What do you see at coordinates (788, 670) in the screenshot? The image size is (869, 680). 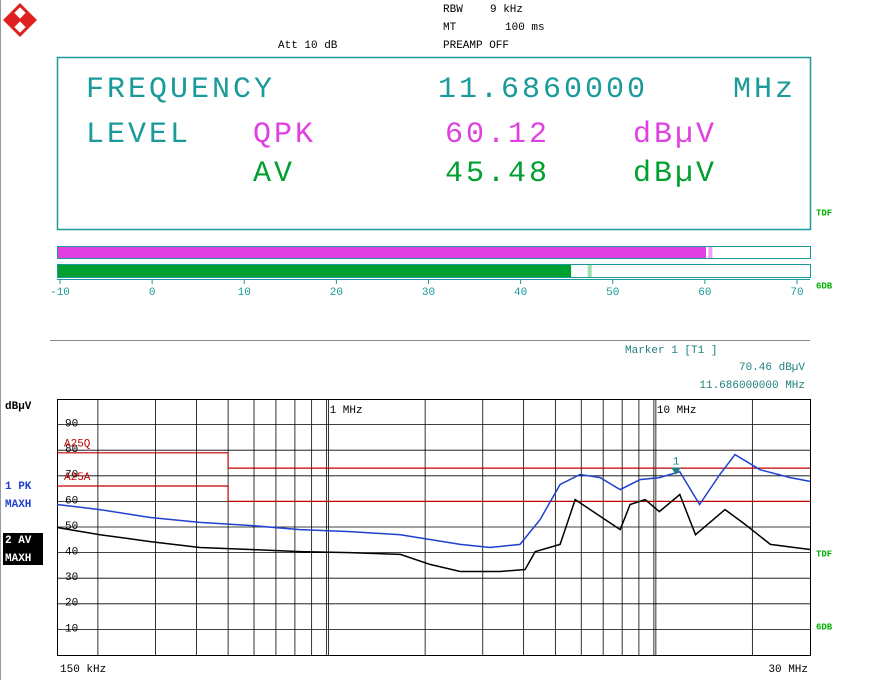 I see `x-max-label: 30 MHz` at bounding box center [788, 670].